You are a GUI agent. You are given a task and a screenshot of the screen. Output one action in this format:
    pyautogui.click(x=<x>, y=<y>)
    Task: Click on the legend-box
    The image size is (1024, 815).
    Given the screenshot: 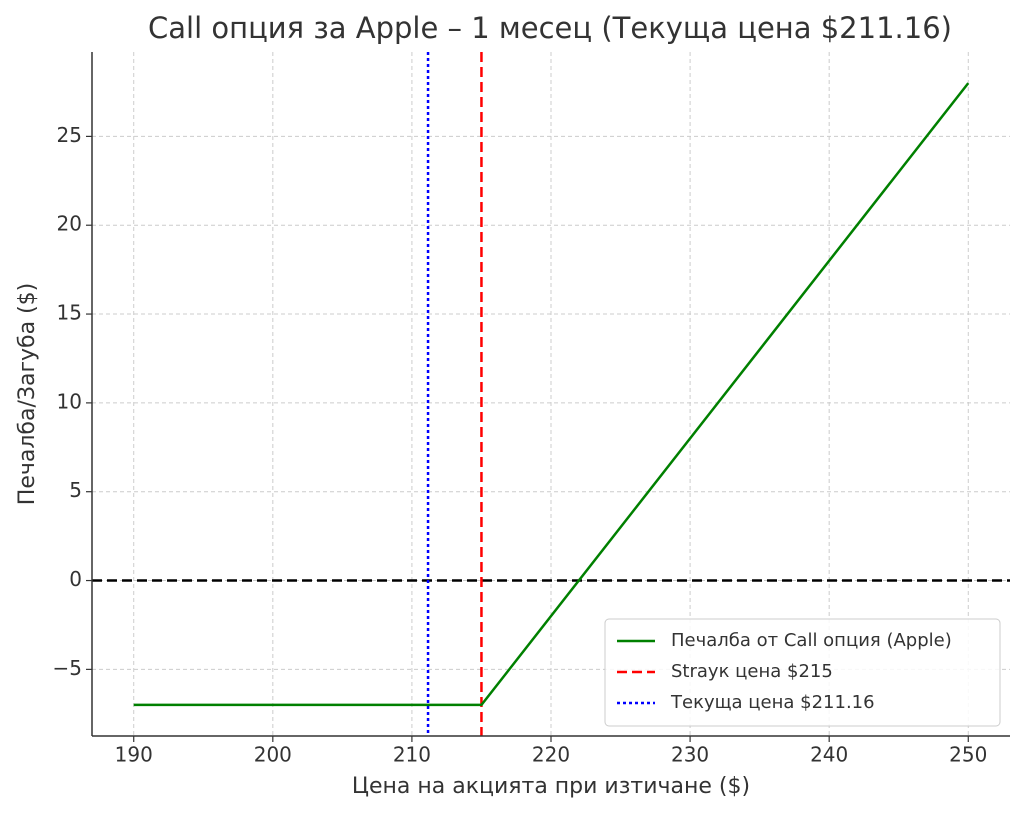 What is the action you would take?
    pyautogui.click(x=802, y=672)
    